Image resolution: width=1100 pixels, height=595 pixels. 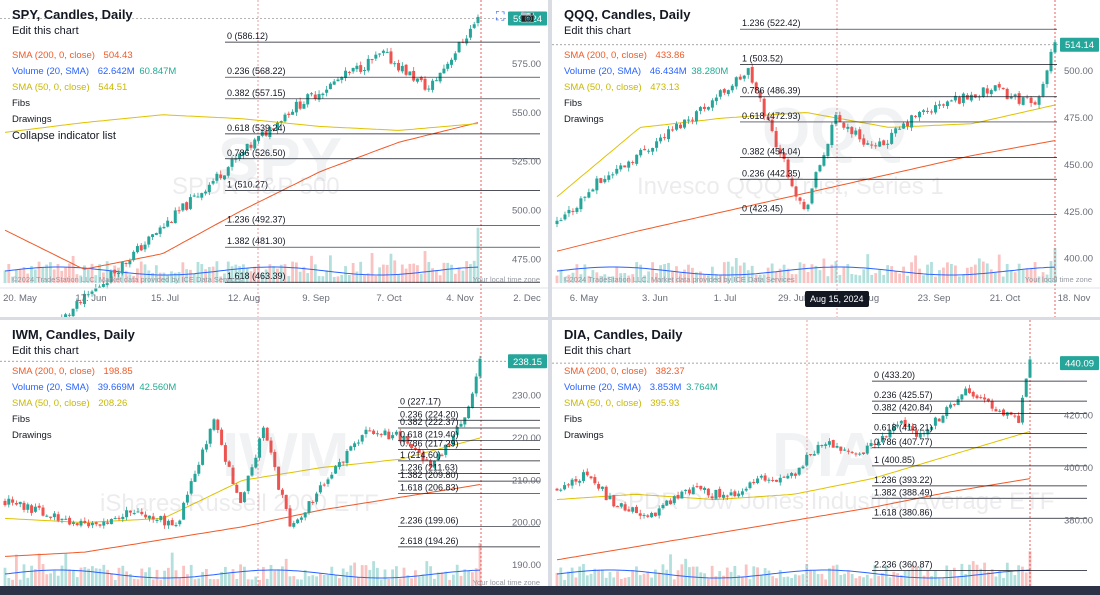 I want to click on iwm-sma50-legend: SMA (50, 0, close) 208.26, so click(x=72, y=403).